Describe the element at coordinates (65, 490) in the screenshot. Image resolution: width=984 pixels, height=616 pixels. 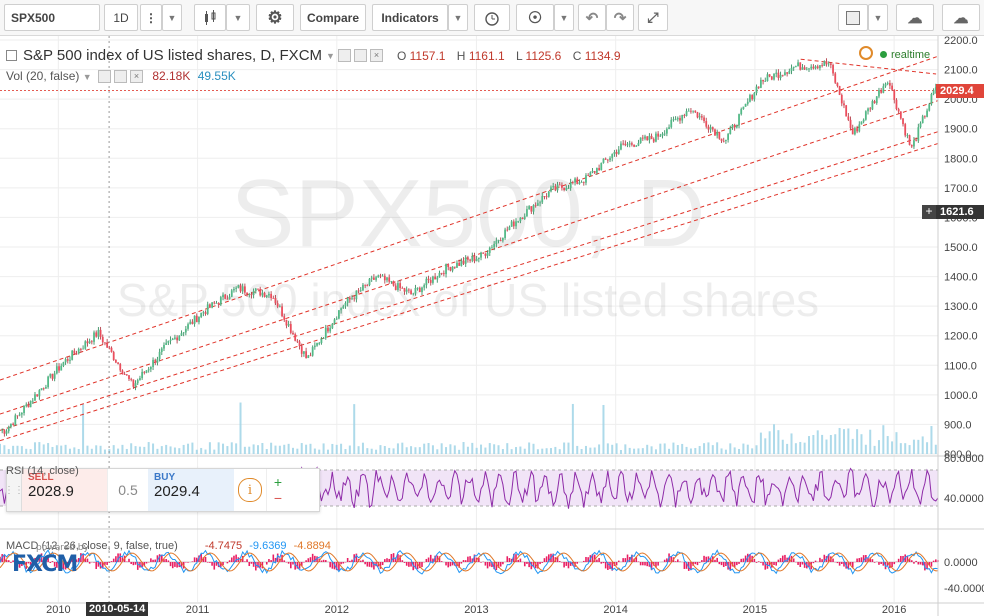
I see `sell-button: SELL 2028.9` at that location.